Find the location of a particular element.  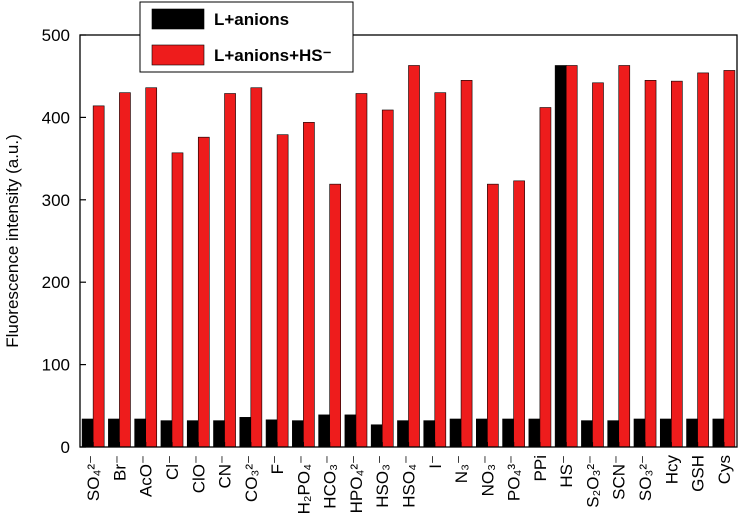

x-tick-label: F⁻ is located at coordinates (277, 464).